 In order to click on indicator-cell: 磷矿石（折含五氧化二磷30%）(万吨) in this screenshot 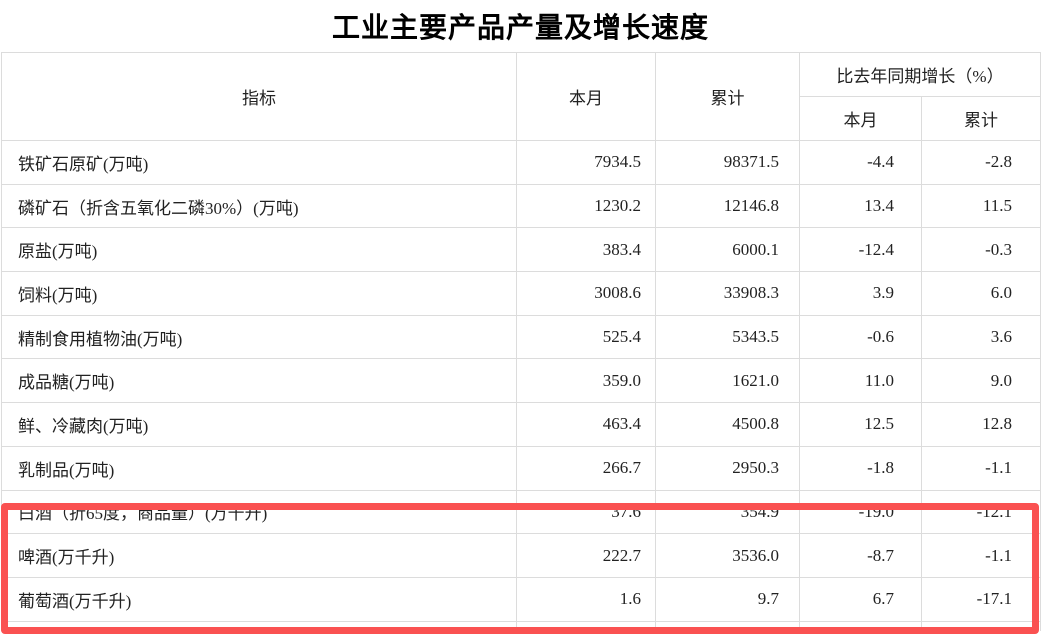, I will do `click(259, 206)`.